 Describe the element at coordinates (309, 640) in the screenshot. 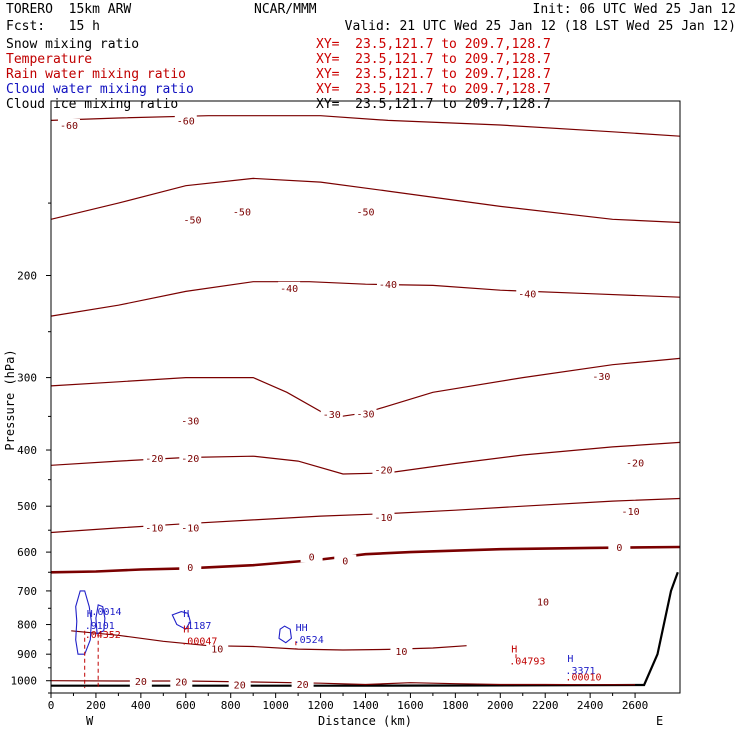

I see `maximum-value-label: .0524` at that location.